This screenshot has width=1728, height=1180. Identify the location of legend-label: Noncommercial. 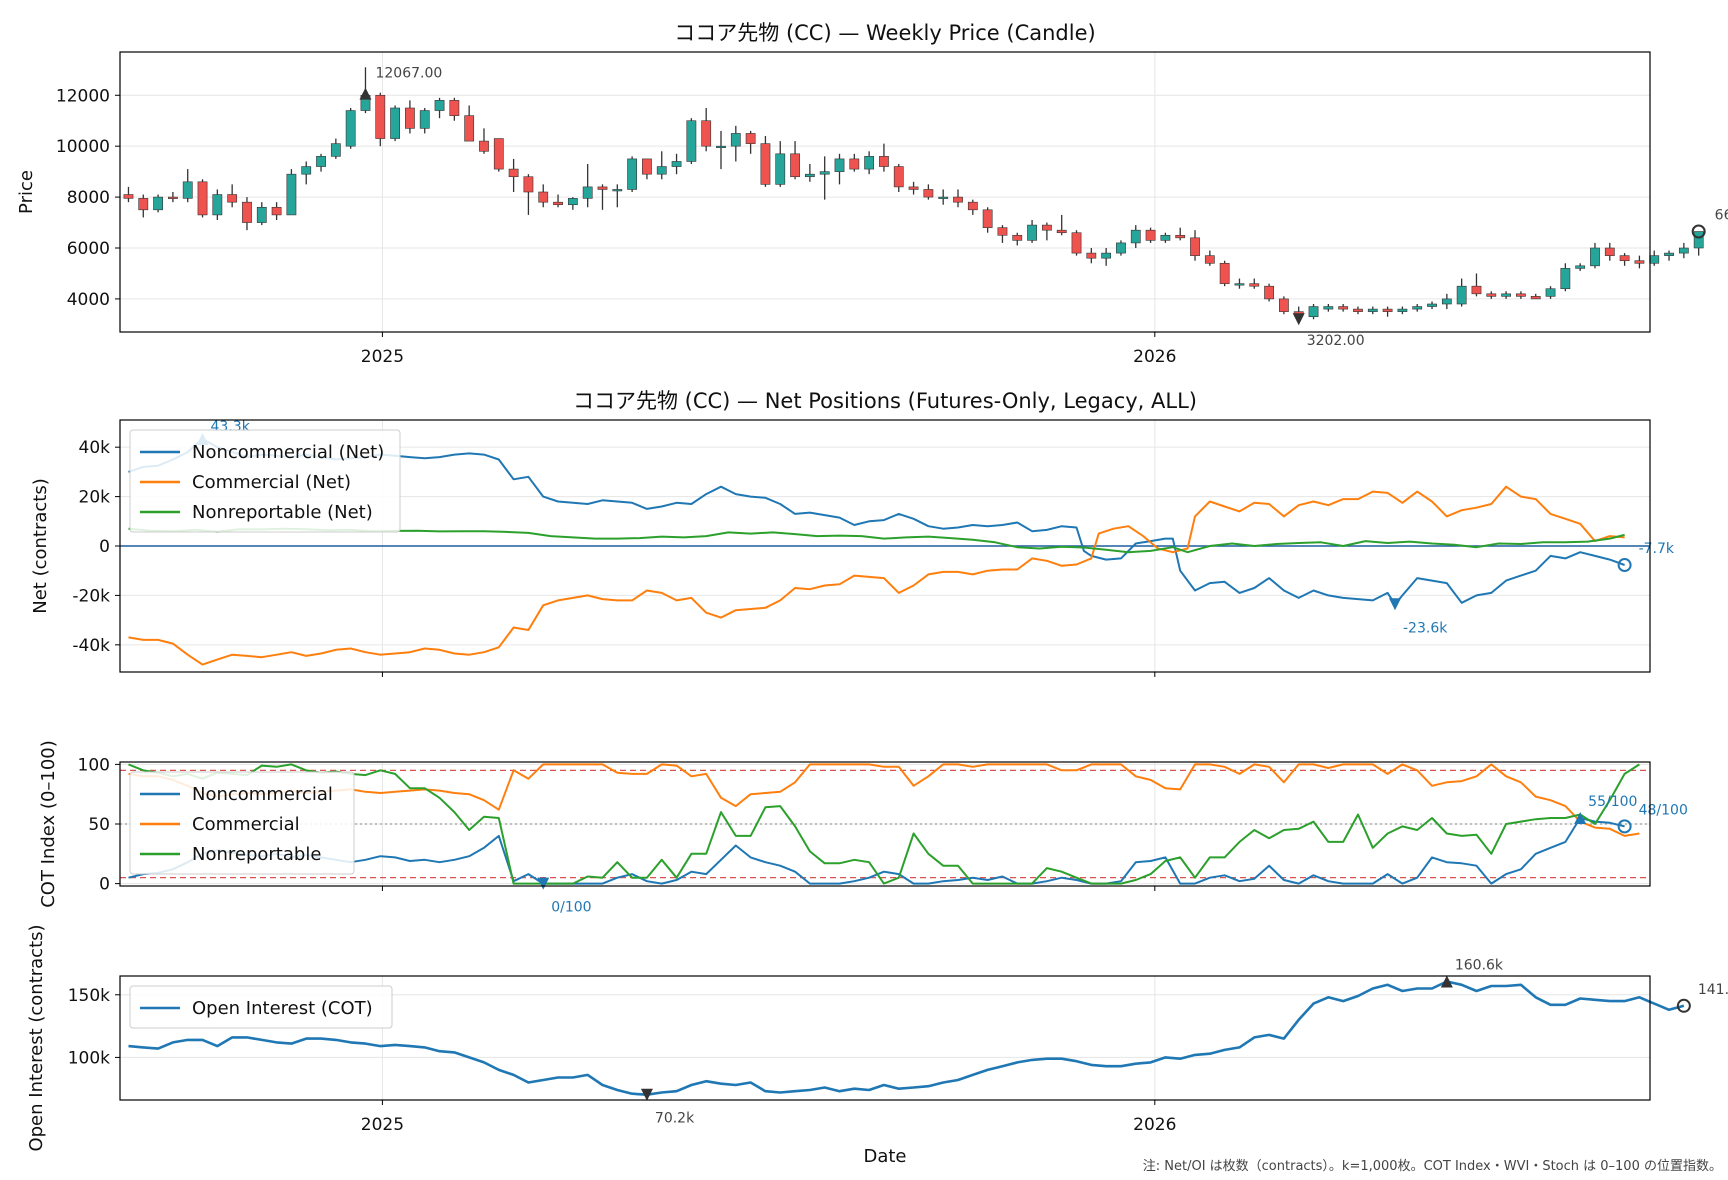
(262, 794).